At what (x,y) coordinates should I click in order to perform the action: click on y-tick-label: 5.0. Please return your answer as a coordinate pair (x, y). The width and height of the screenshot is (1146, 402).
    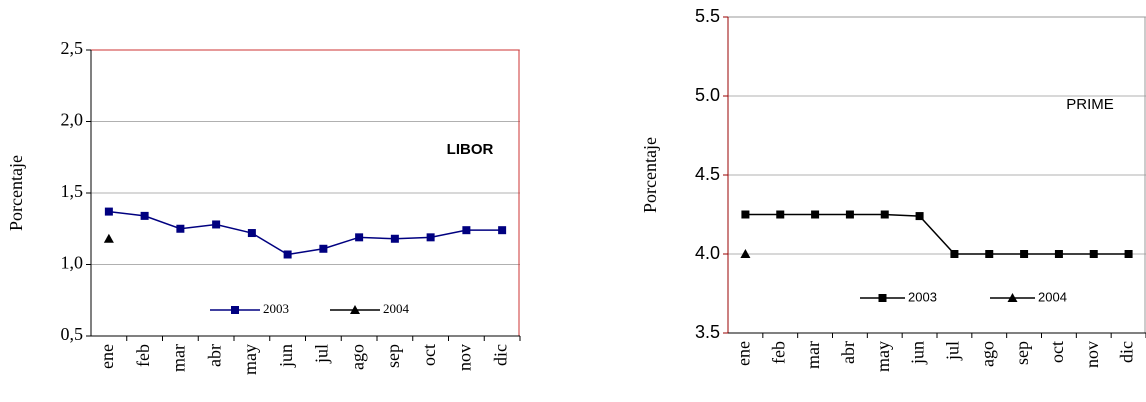
    Looking at the image, I should click on (707, 95).